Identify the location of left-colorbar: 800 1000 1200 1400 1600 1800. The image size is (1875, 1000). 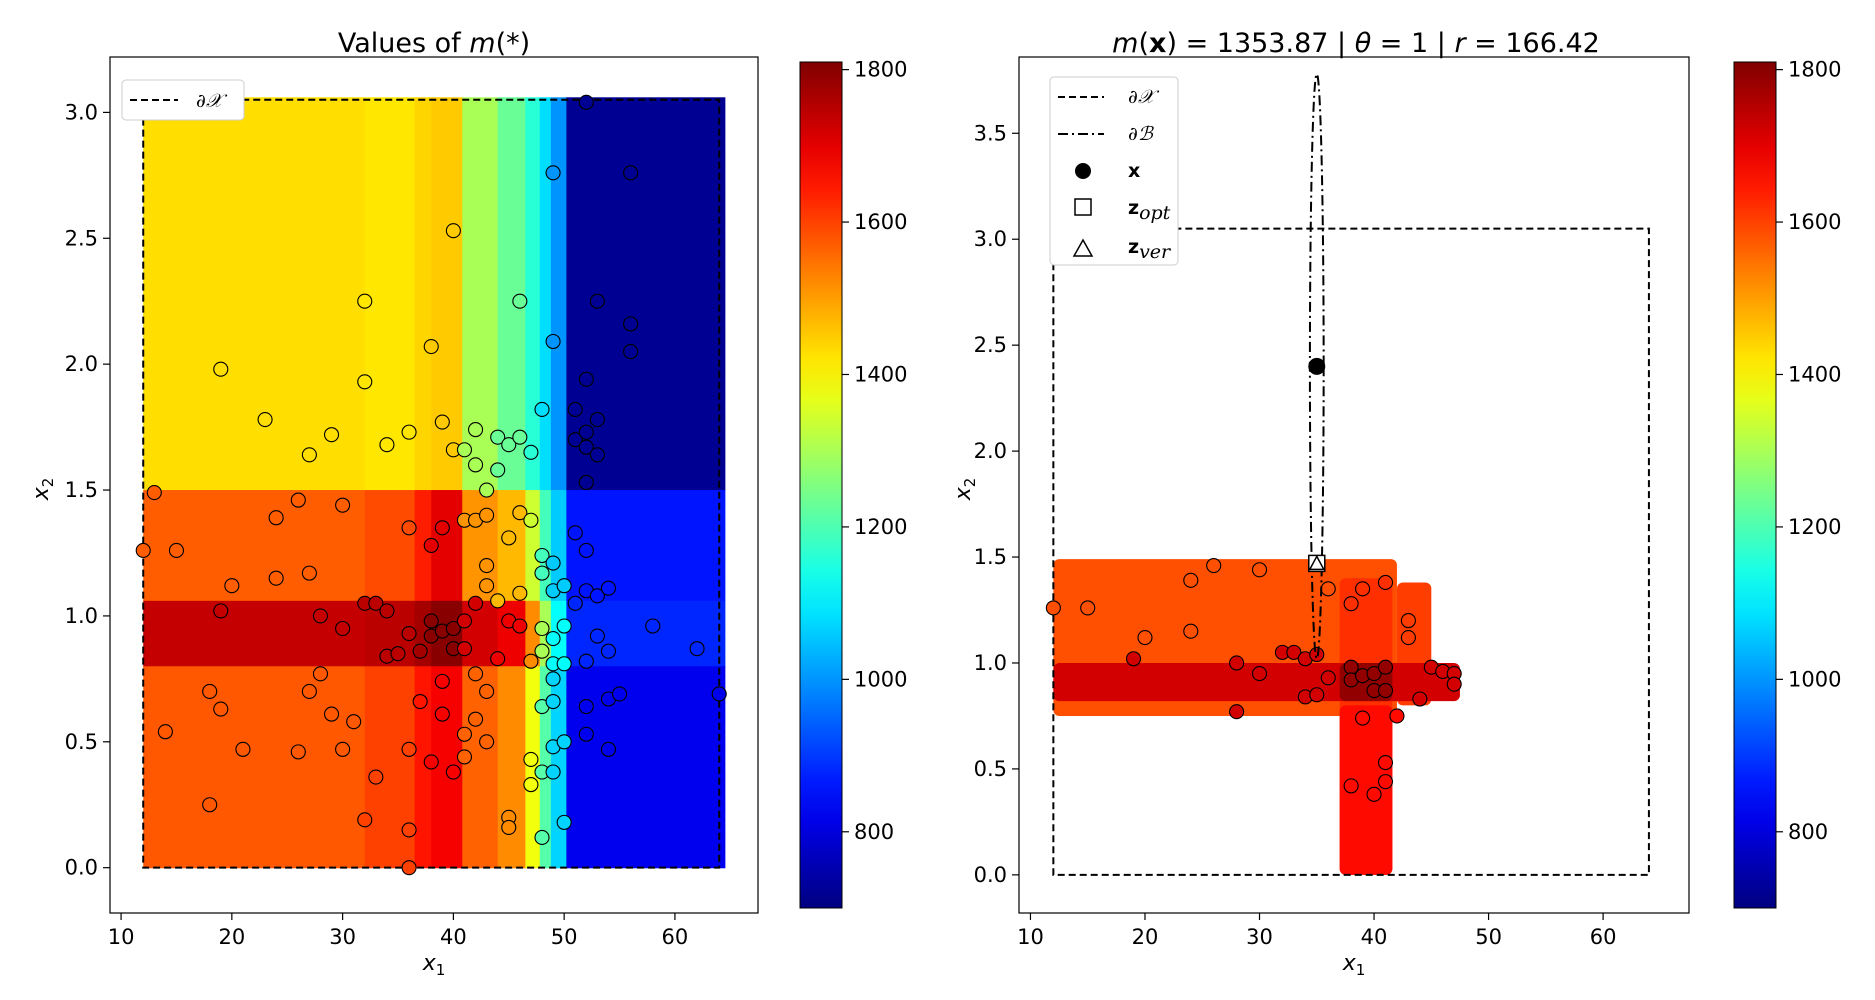
(853, 483).